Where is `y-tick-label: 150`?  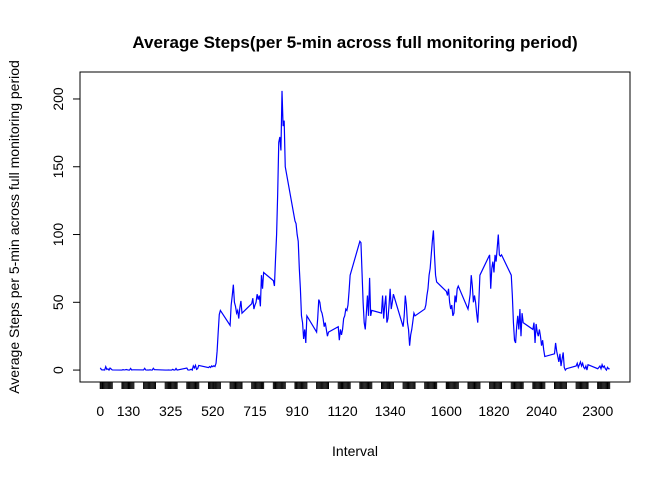 y-tick-label: 150 is located at coordinates (58, 167).